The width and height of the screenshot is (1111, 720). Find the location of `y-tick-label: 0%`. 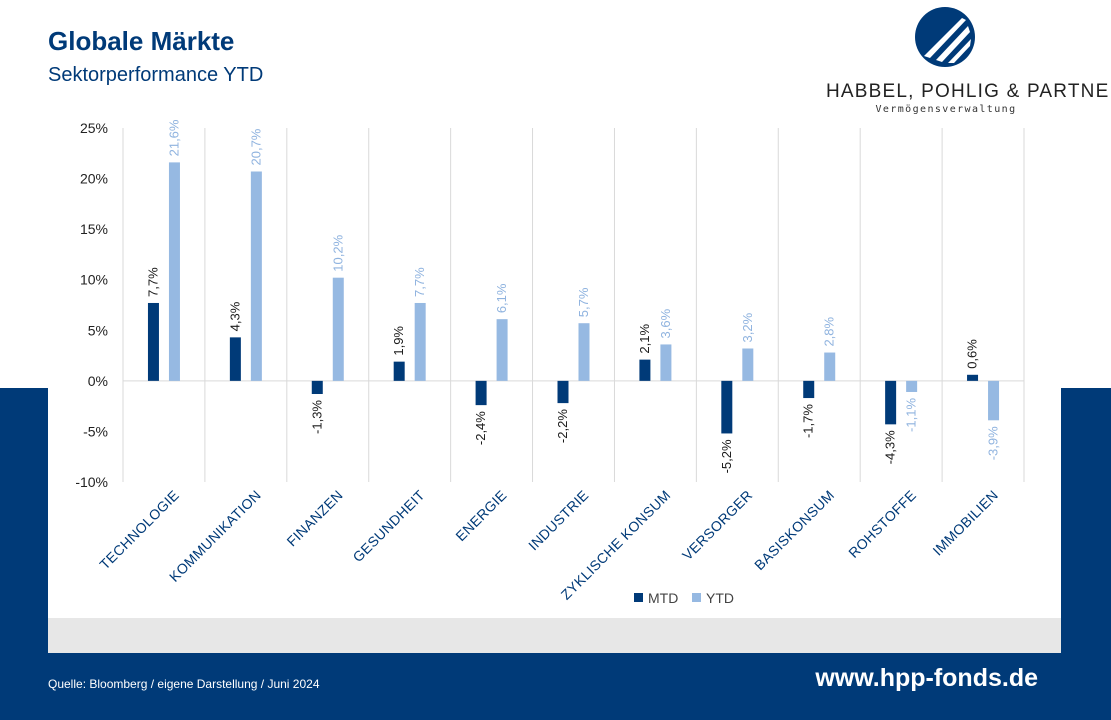

y-tick-label: 0% is located at coordinates (98, 381).